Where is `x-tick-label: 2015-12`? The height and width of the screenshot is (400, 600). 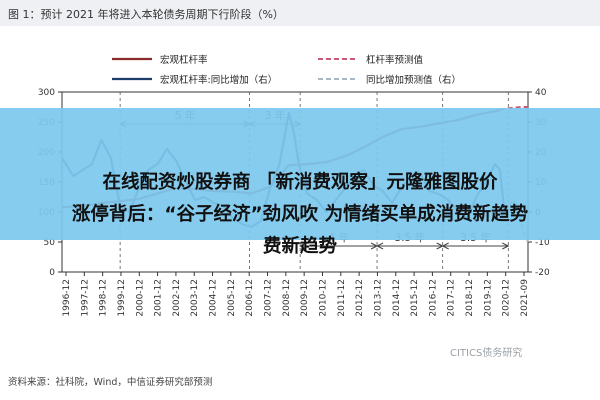 x-tick-label: 2015-12 is located at coordinates (415, 298).